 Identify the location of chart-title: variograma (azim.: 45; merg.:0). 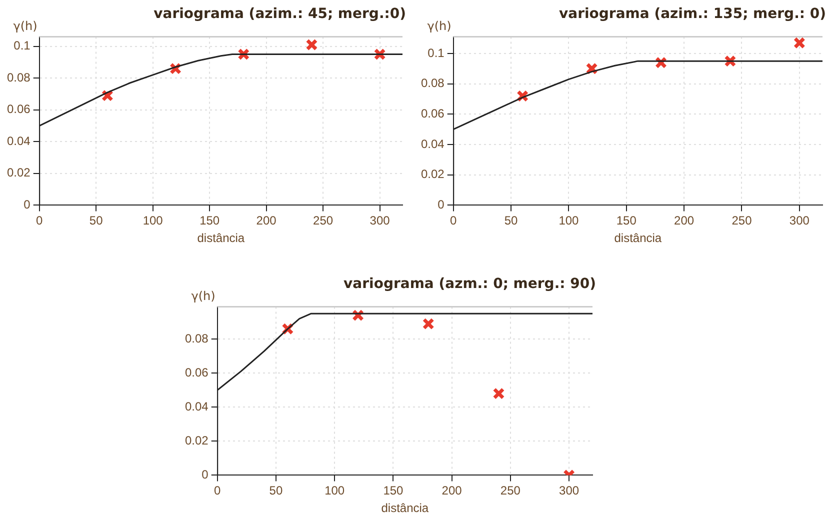
(280, 14).